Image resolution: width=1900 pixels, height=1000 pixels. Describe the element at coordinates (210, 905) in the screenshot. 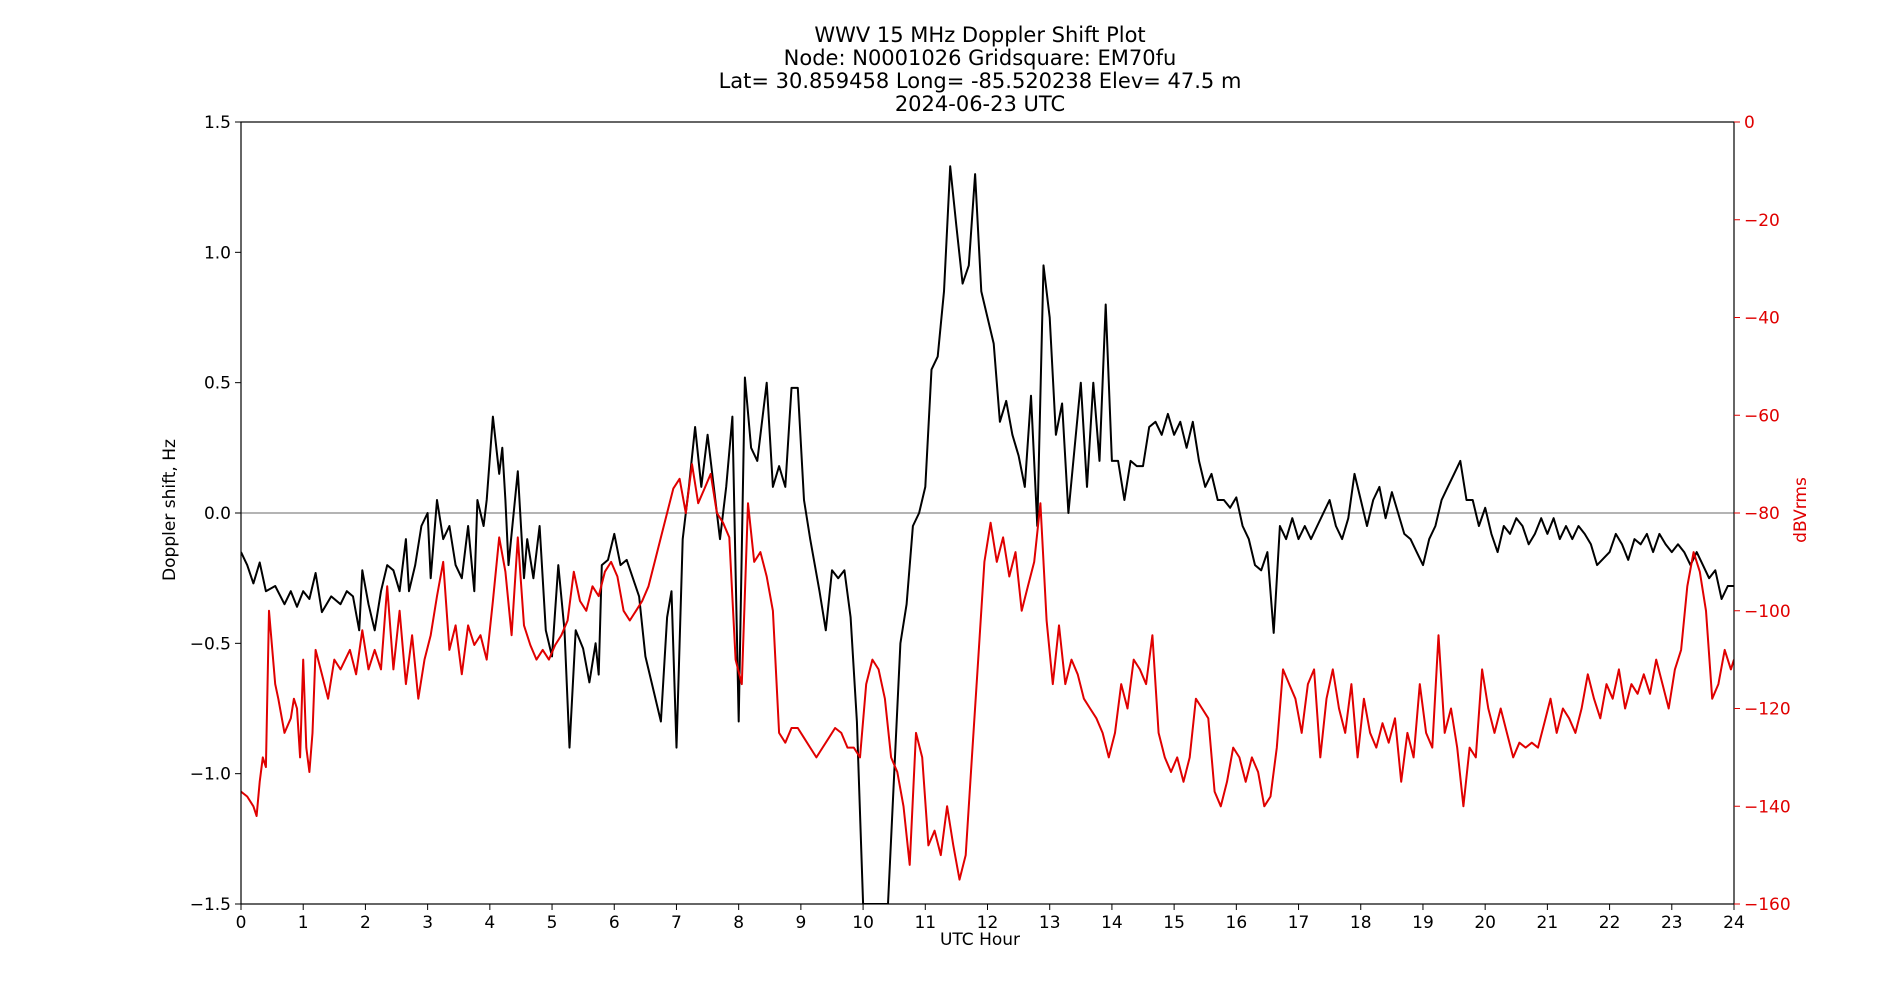

I see `left-tick-label: −1.5` at that location.